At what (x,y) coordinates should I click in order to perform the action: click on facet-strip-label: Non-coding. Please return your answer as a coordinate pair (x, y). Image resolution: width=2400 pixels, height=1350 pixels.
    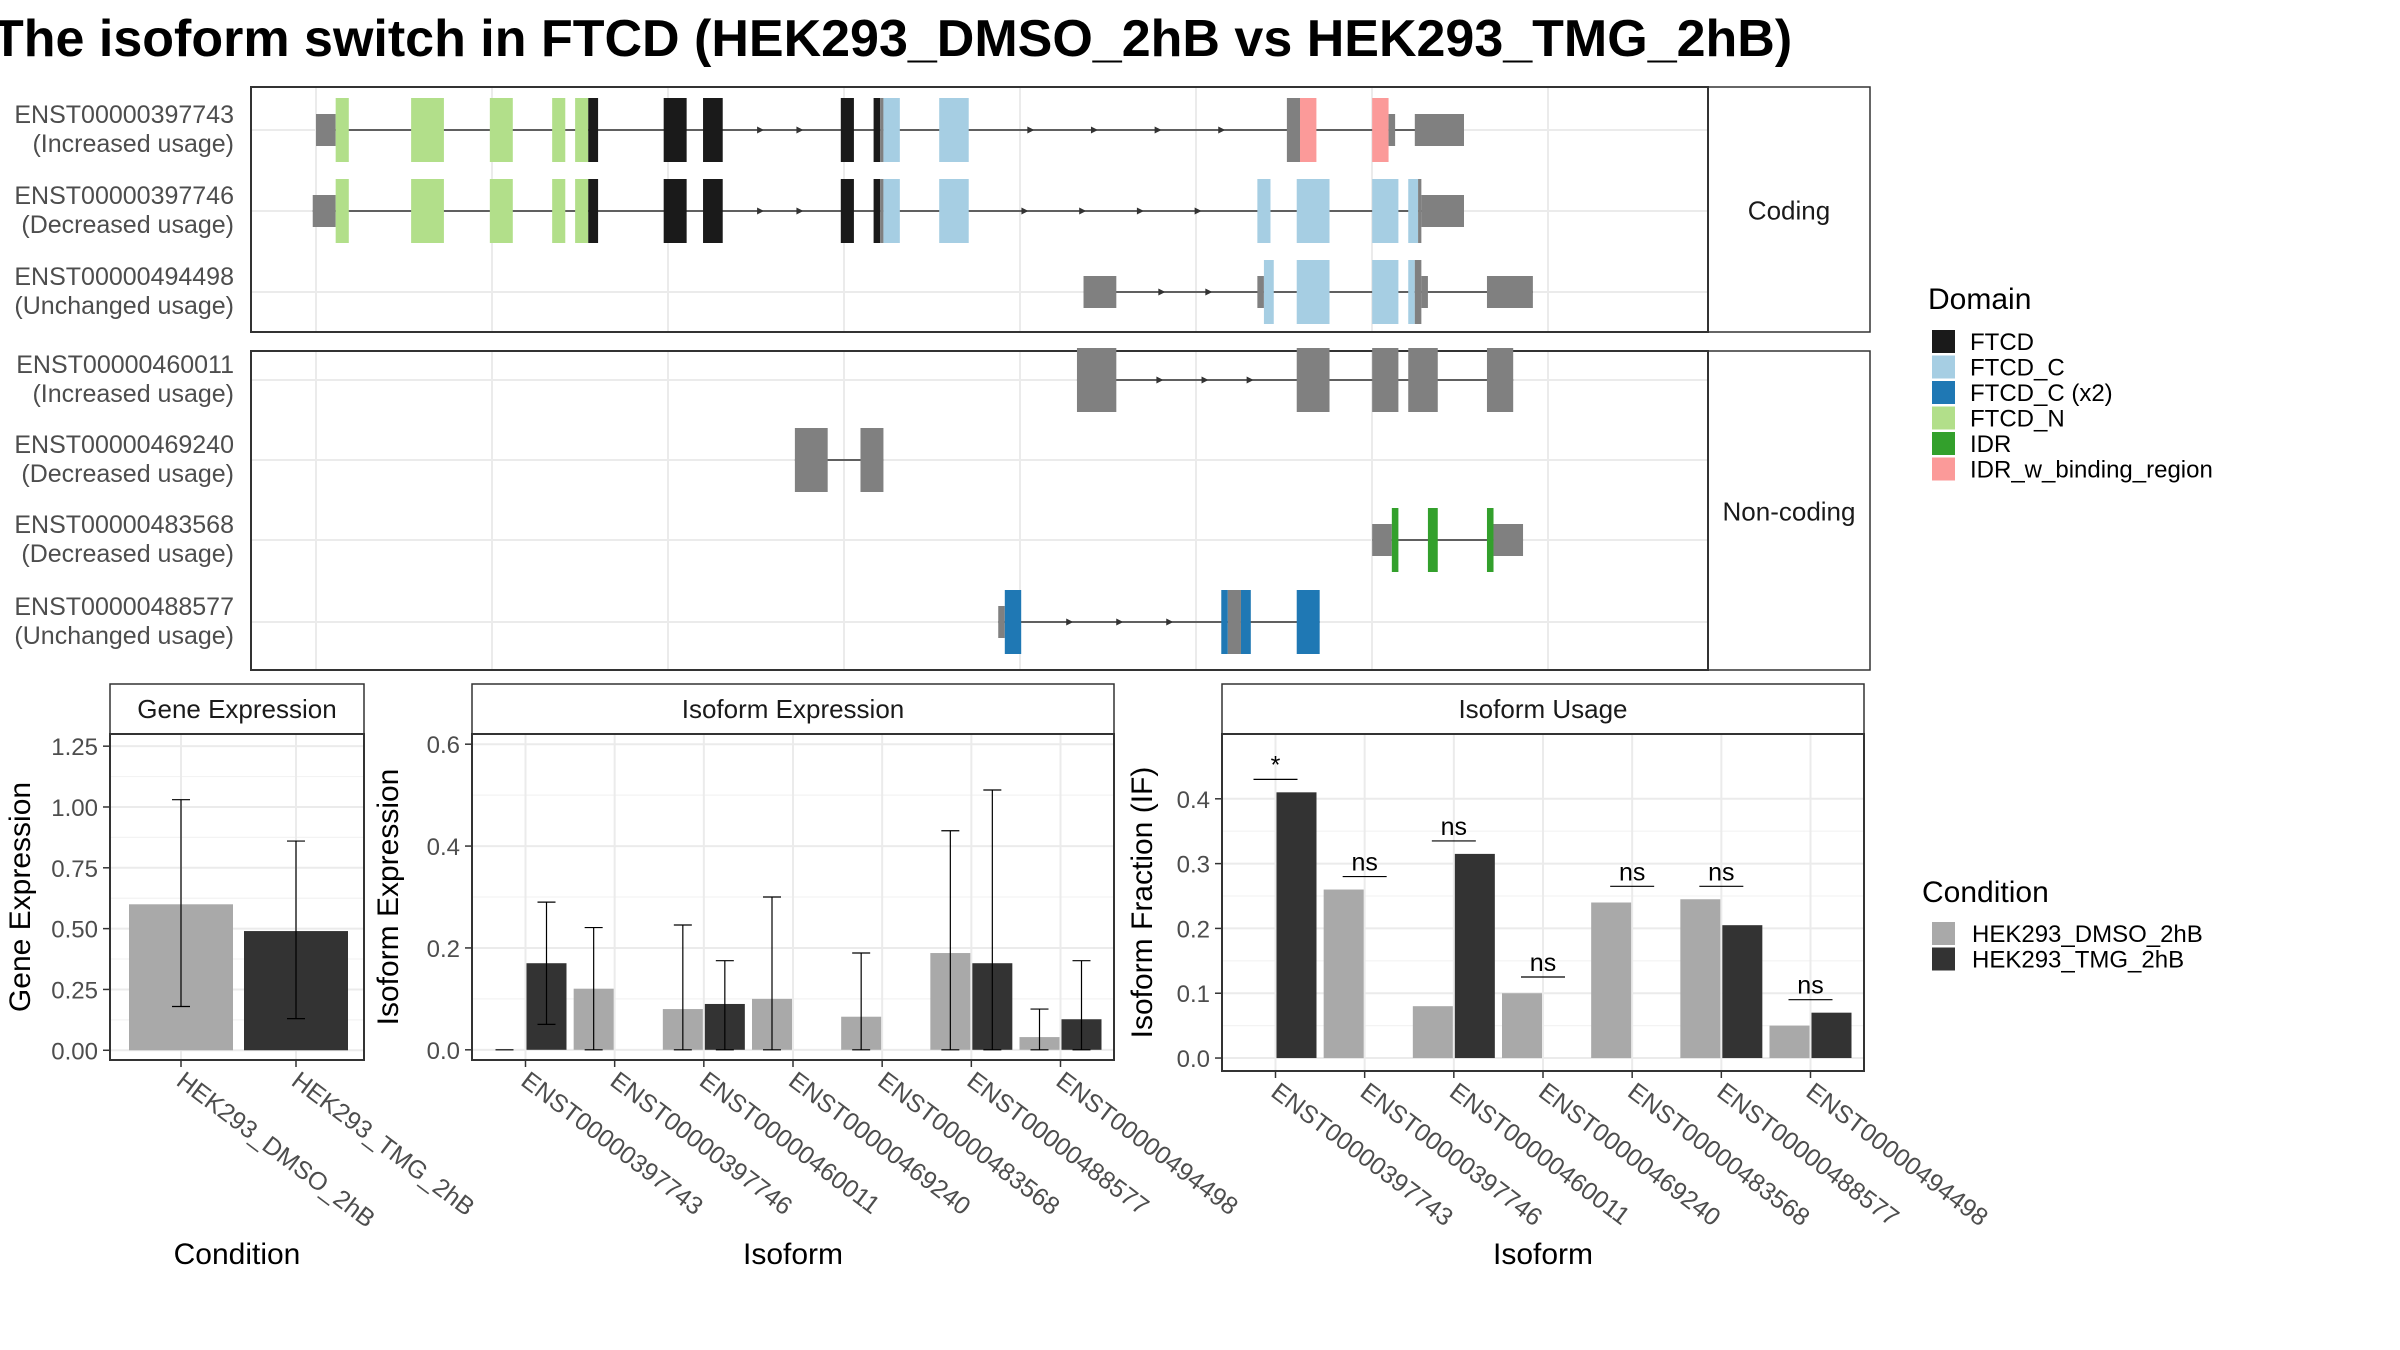
    Looking at the image, I should click on (1789, 512).